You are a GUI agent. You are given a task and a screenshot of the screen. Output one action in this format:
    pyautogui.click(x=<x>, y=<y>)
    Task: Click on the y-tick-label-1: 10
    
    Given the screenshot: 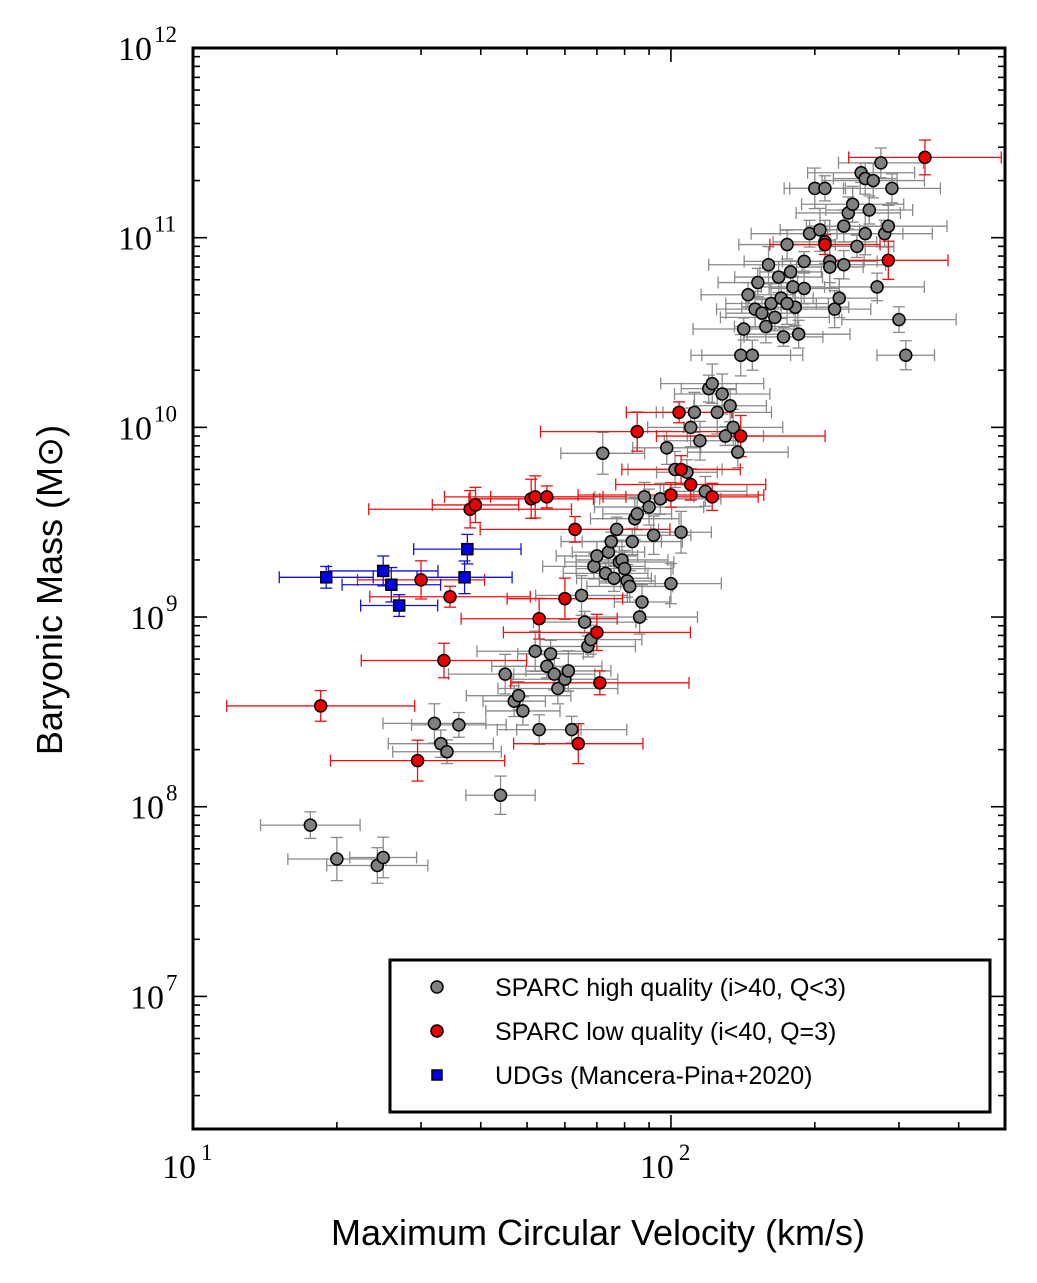 What is the action you would take?
    pyautogui.click(x=147, y=808)
    